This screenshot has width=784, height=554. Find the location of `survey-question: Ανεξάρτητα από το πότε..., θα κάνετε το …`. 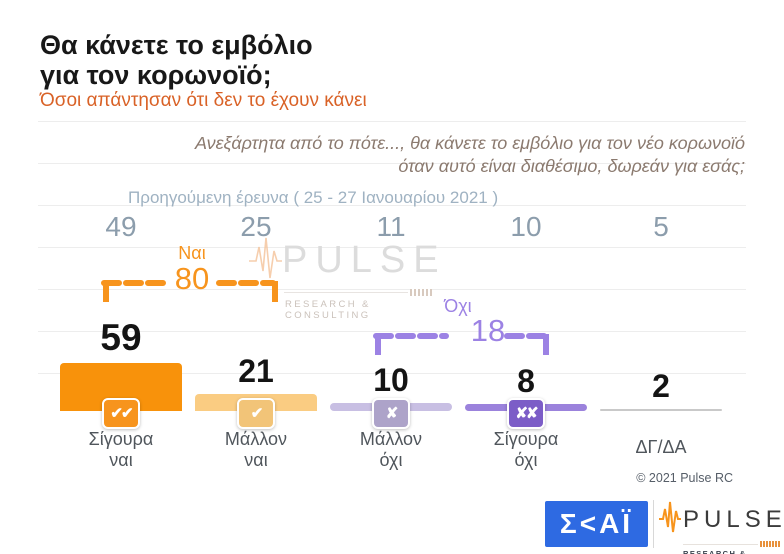

survey-question: Ανεξάρτητα από το πότε..., θα κάνετε το … is located at coordinates (470, 155).